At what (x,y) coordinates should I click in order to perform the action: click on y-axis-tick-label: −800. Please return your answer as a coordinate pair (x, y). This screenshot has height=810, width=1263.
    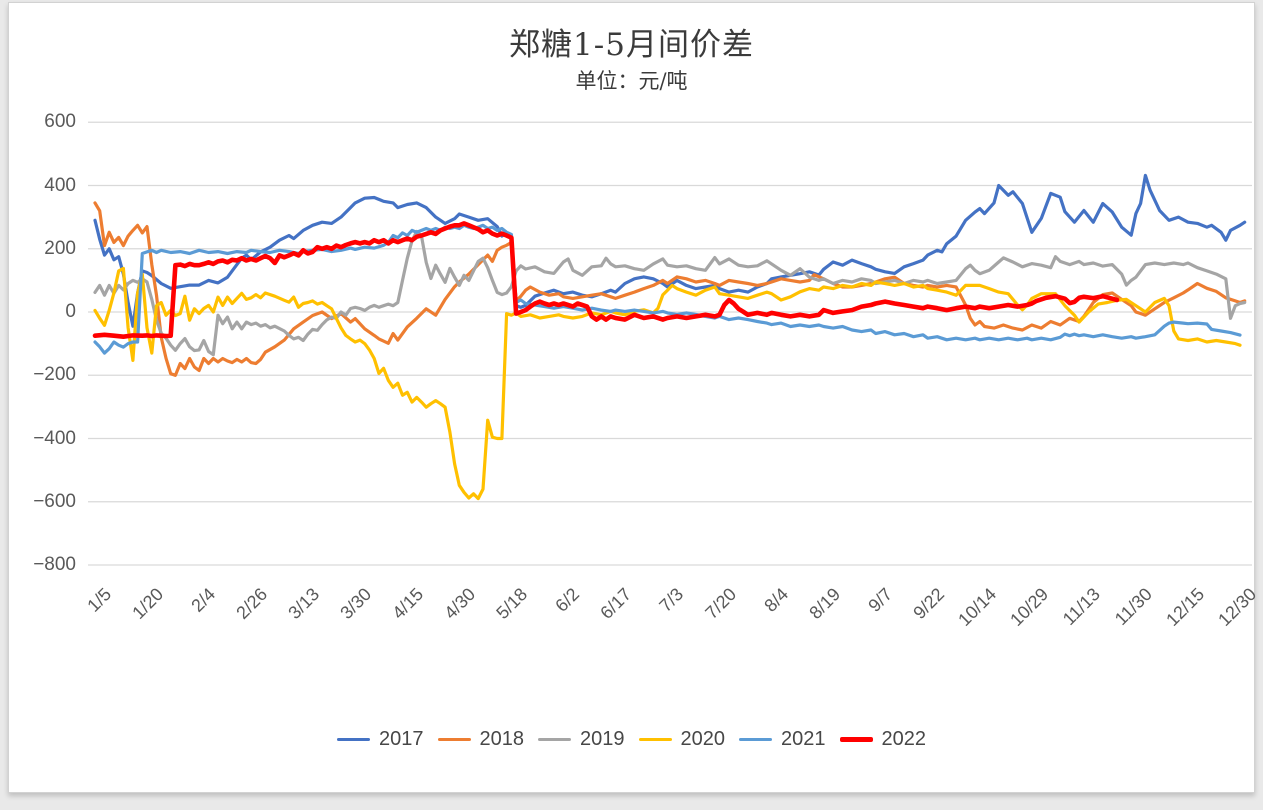
    Looking at the image, I should click on (54, 564).